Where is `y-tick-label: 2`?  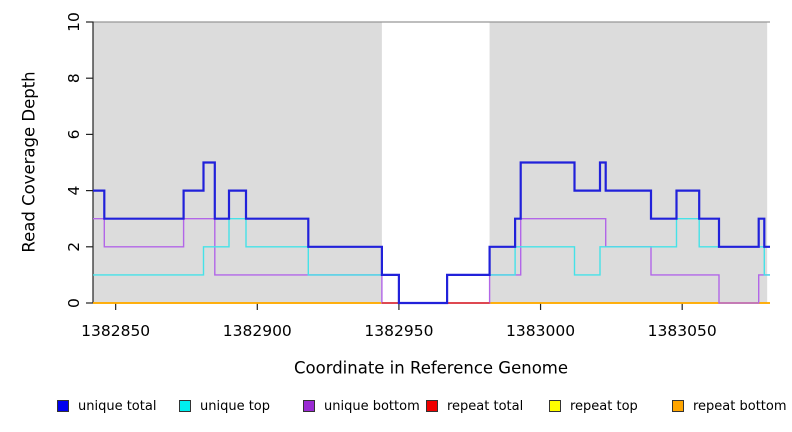 y-tick-label: 2 is located at coordinates (74, 247).